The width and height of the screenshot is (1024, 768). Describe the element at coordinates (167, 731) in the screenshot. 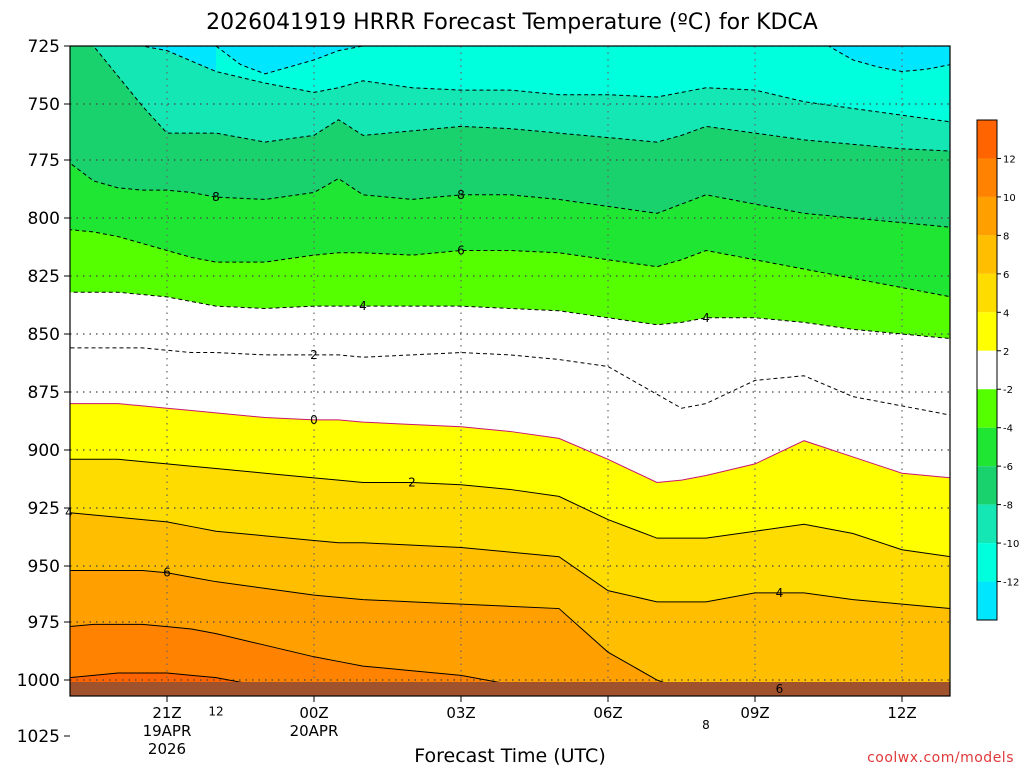

I see `x-tick-date: 19APR` at that location.